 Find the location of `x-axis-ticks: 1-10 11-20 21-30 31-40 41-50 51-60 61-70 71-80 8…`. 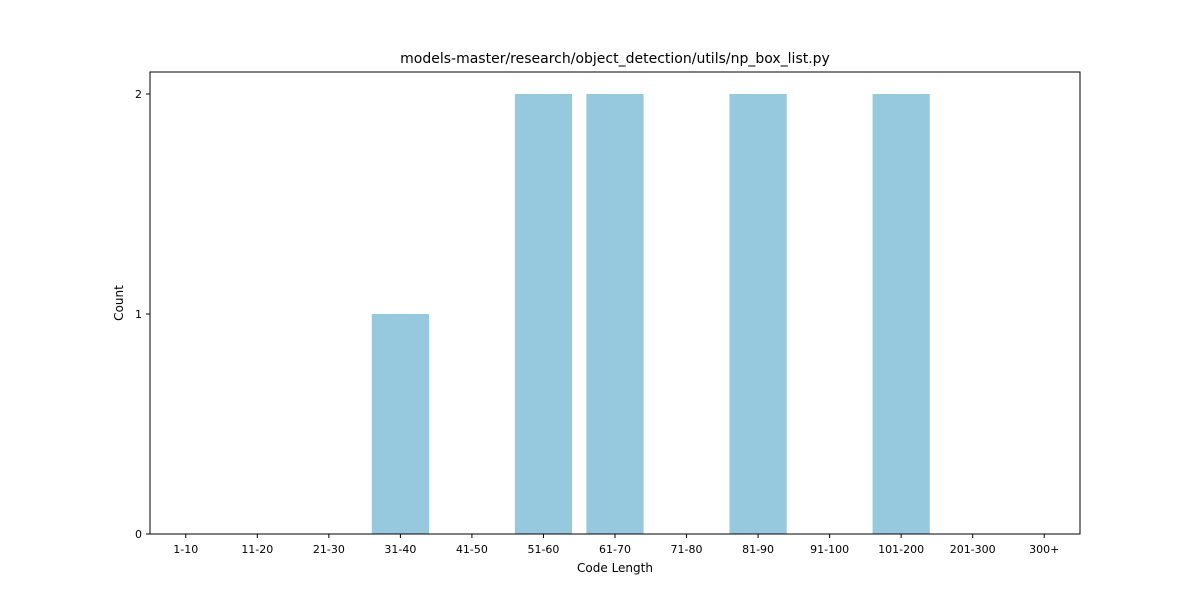

x-axis-ticks: 1-10 11-20 21-30 31-40 41-50 51-60 61-70 71-80 8… is located at coordinates (616, 545).